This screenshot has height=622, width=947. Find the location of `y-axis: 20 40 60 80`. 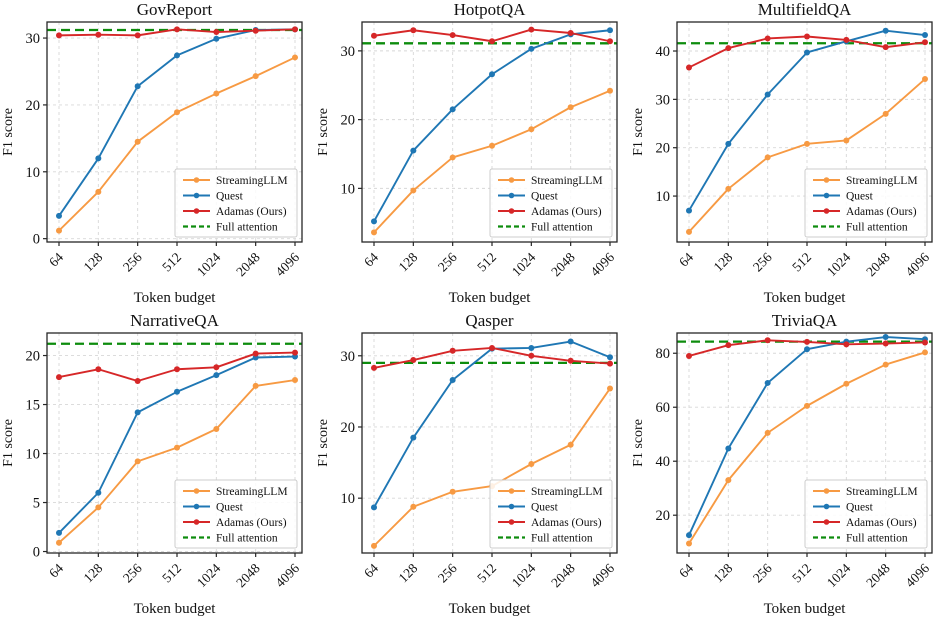

y-axis: 20 40 60 80 is located at coordinates (666, 435).